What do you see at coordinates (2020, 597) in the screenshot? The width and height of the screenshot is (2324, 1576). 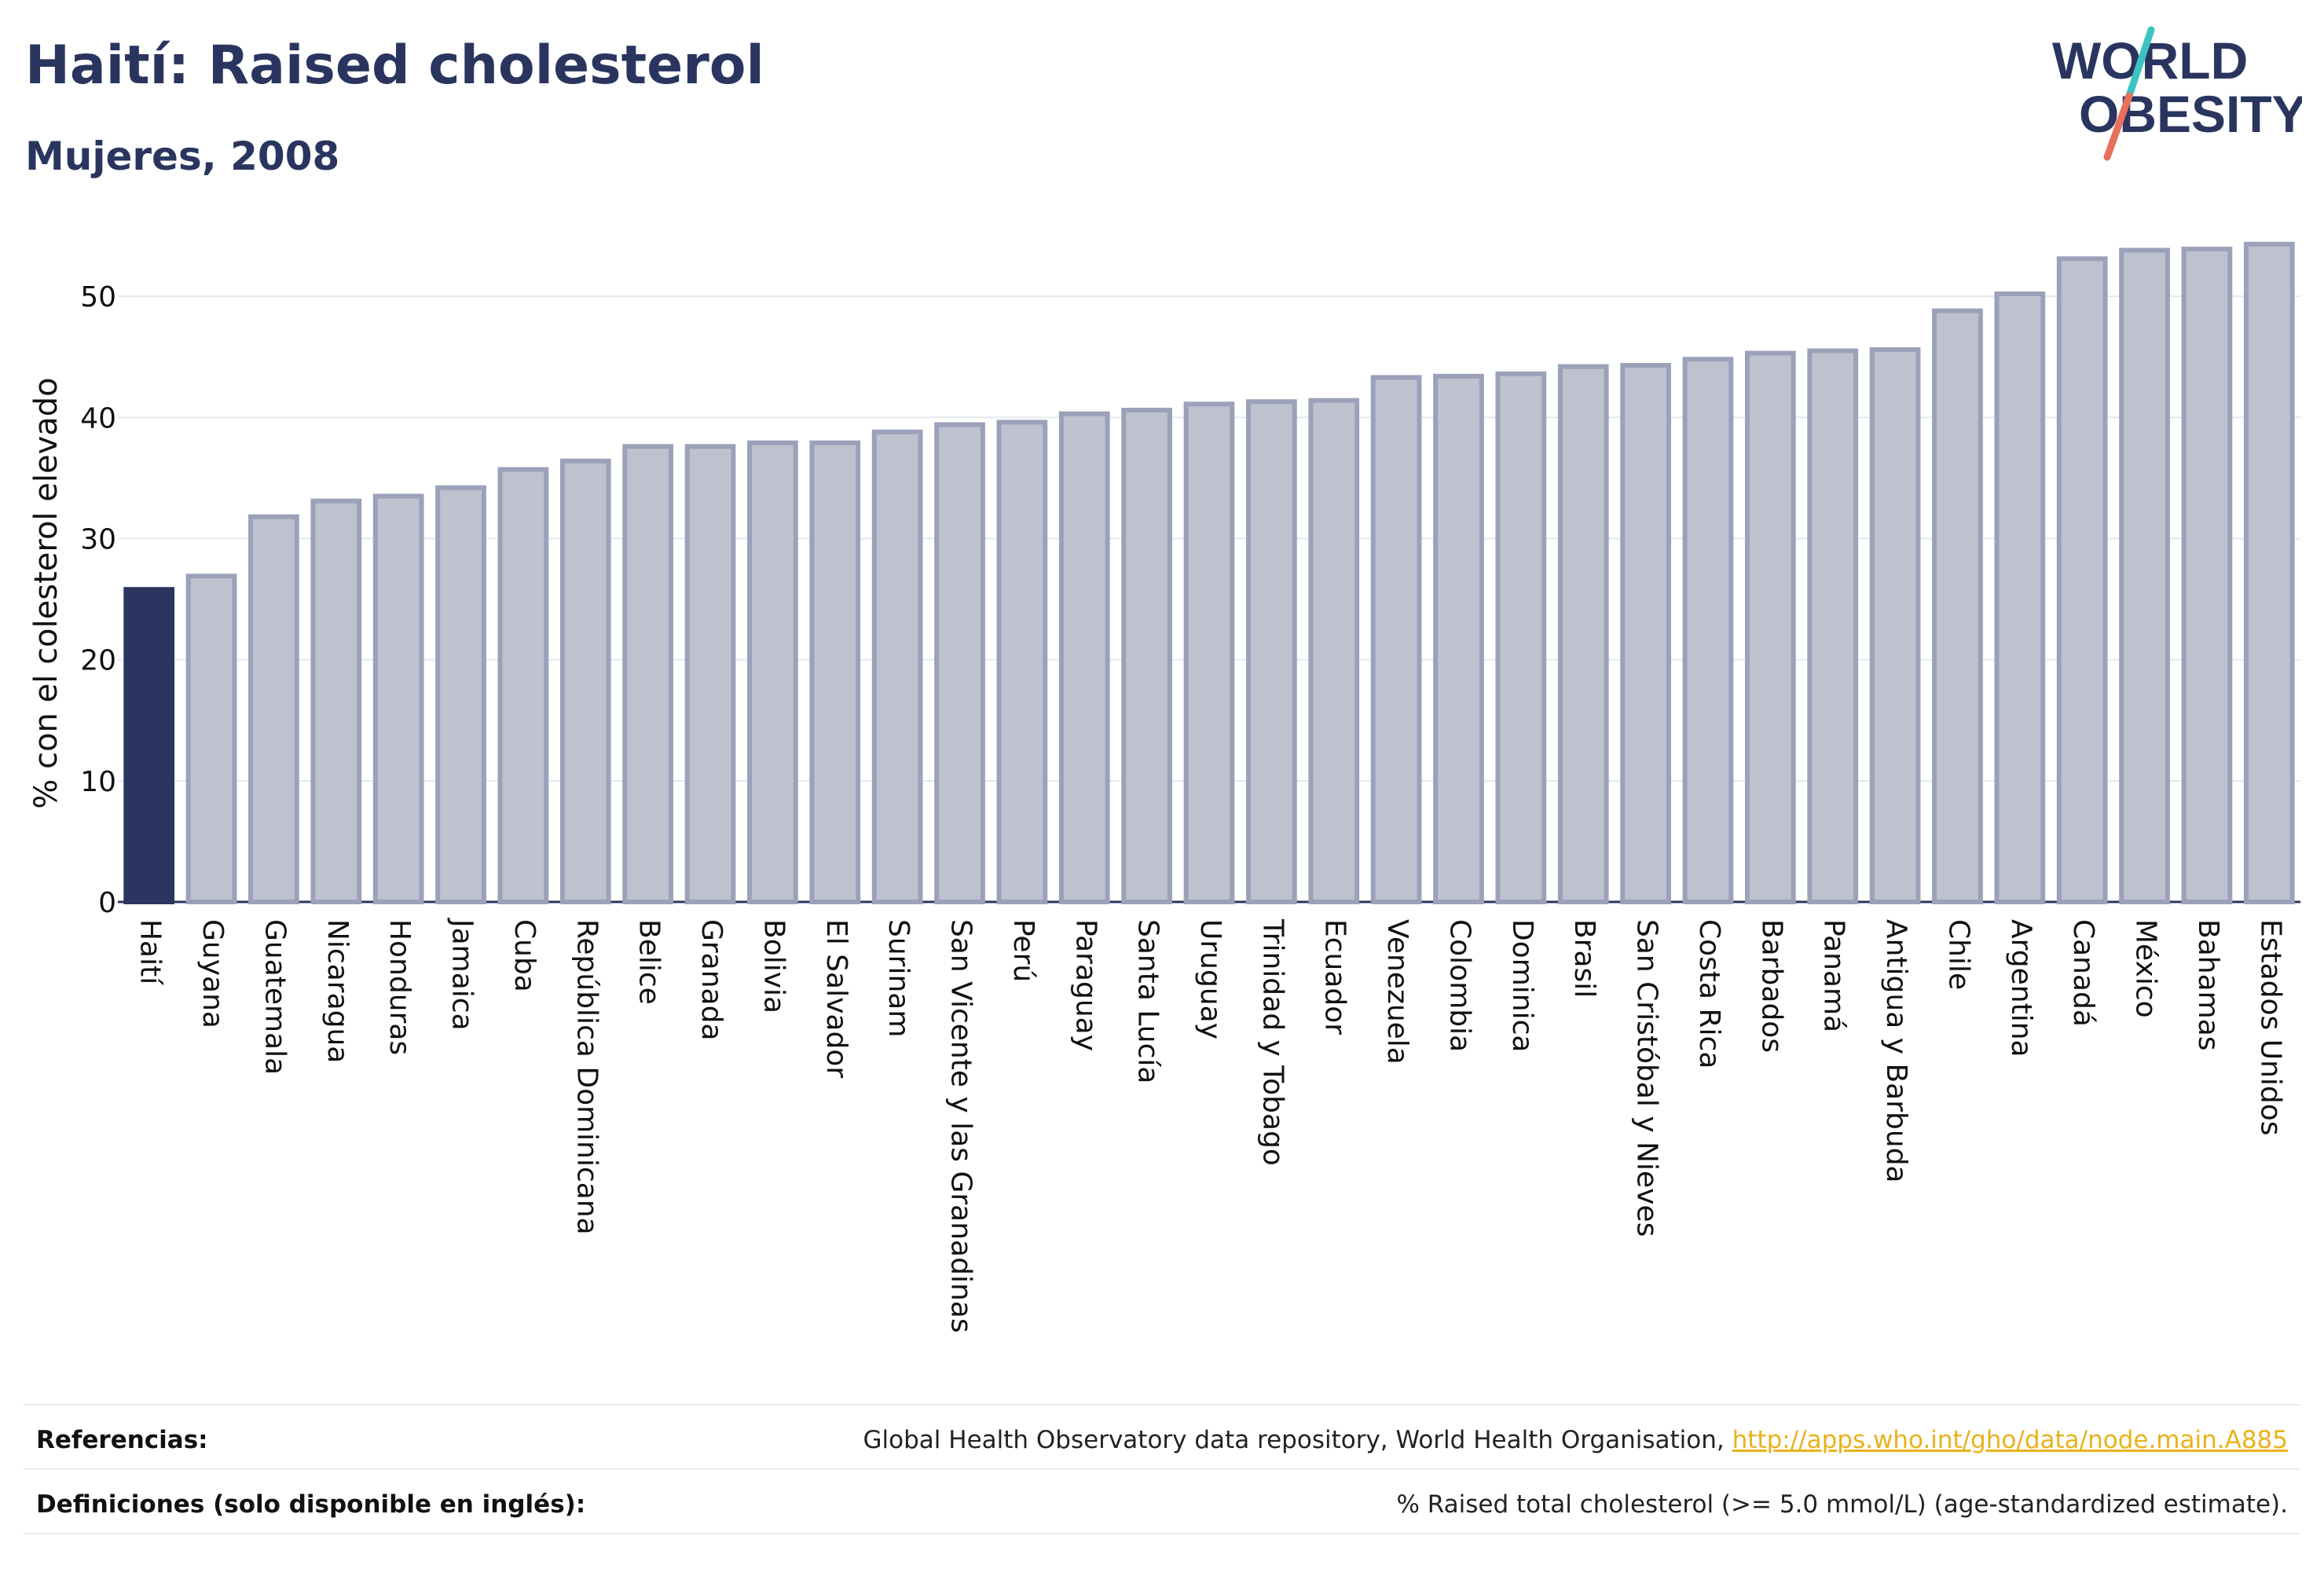 I see `bar-argentina` at bounding box center [2020, 597].